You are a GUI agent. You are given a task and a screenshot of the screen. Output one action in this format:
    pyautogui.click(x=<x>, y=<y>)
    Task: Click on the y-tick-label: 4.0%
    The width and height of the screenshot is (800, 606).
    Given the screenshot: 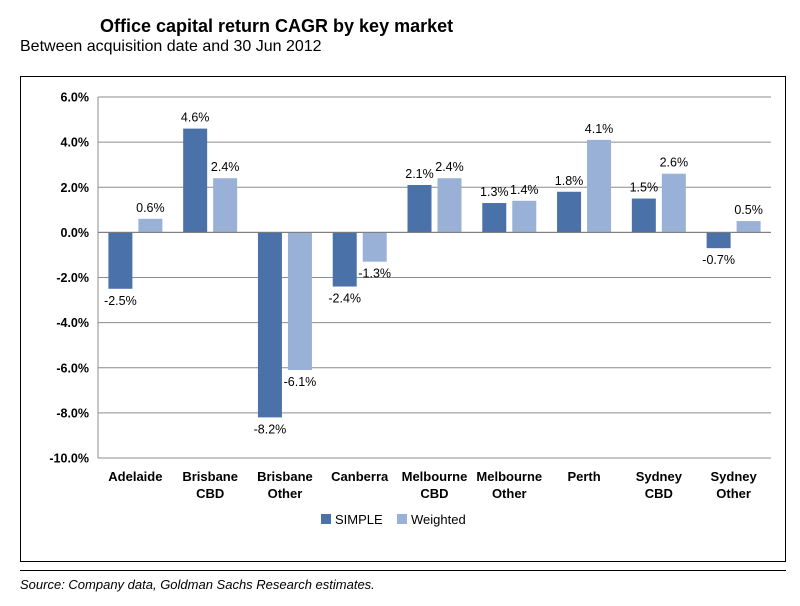 What is the action you would take?
    pyautogui.click(x=75, y=143)
    